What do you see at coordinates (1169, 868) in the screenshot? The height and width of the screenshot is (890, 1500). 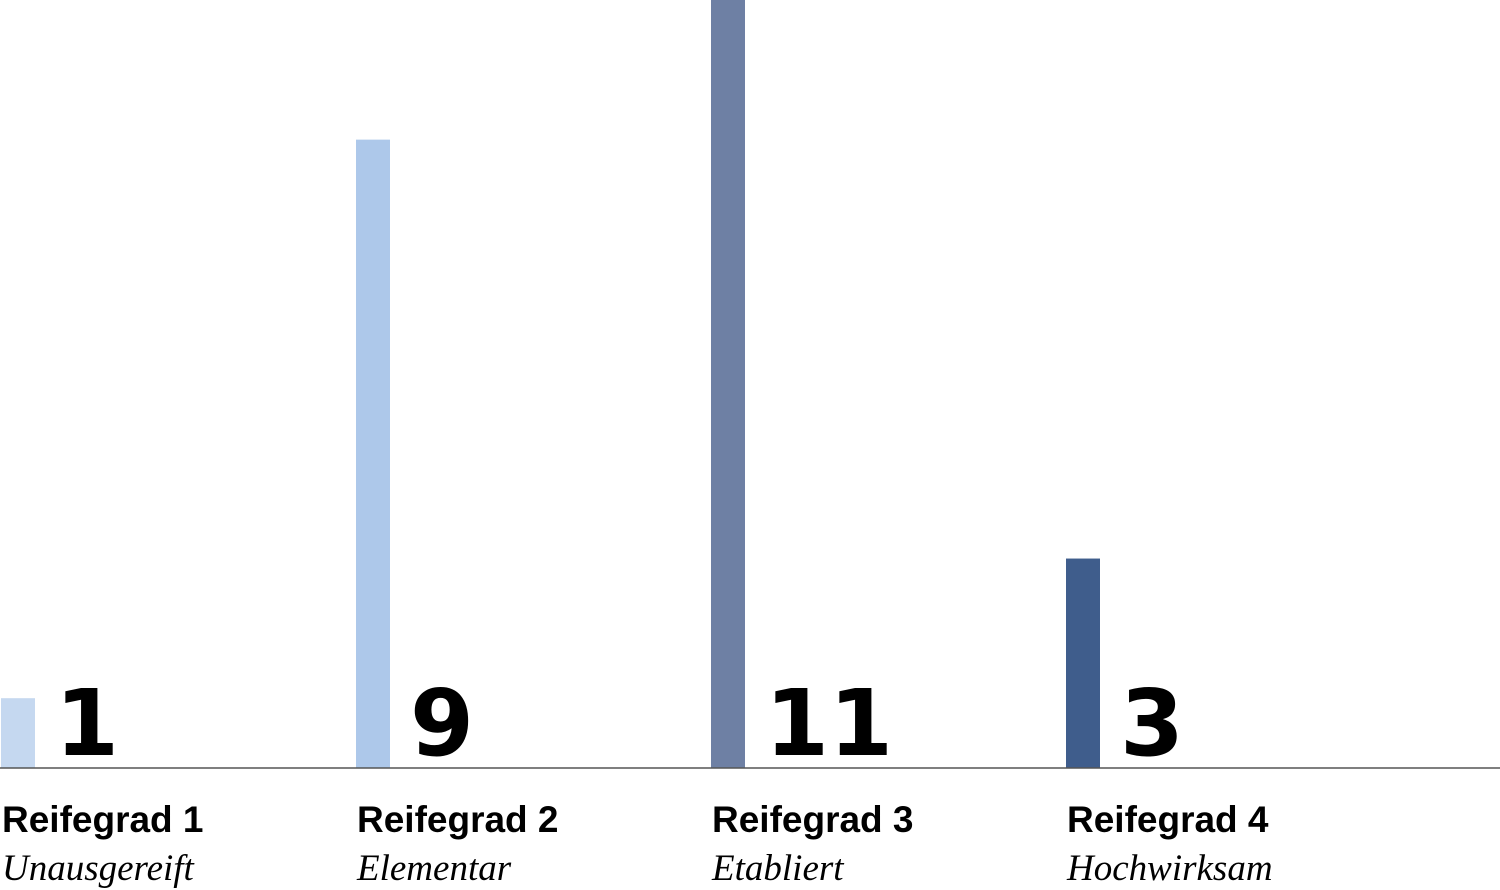 I see `category-description: Hochwirksam` at bounding box center [1169, 868].